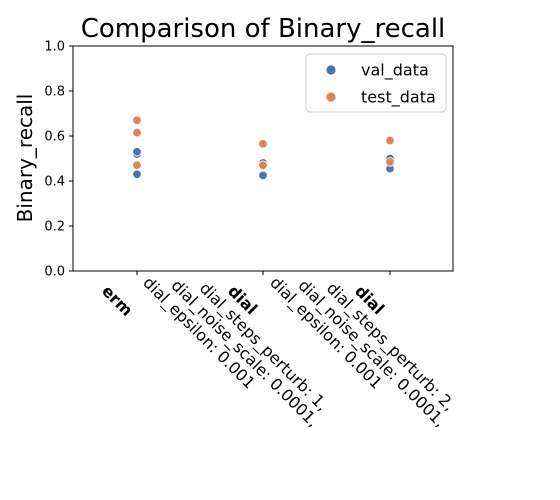 The height and width of the screenshot is (500, 560). What do you see at coordinates (398, 98) in the screenshot?
I see `legend-label: test_data` at bounding box center [398, 98].